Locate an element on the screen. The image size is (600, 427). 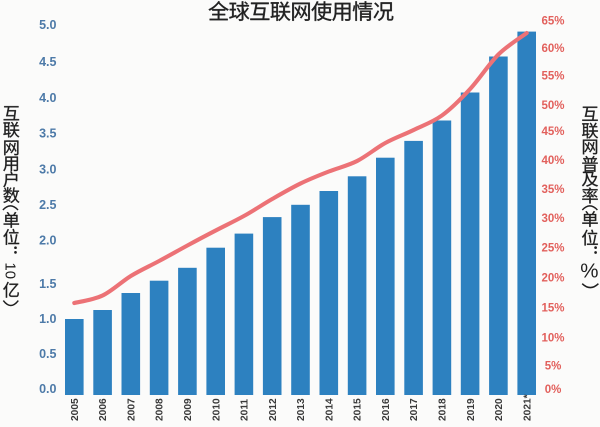
svg-text: 2008 is located at coordinates (160, 409).